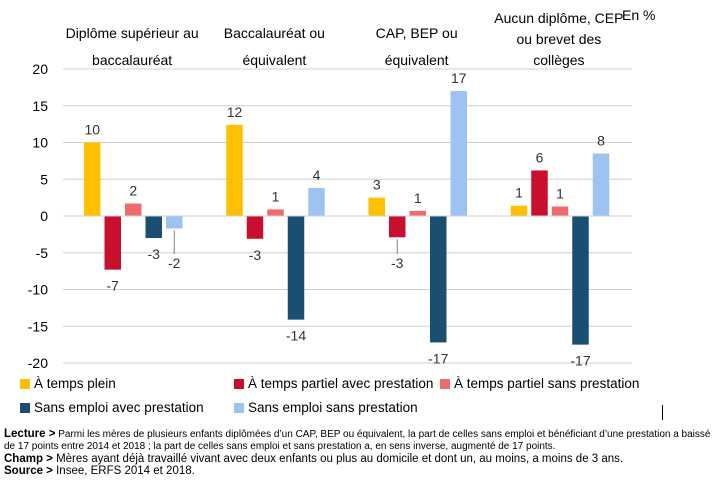  I want to click on legend-label: À temps partiel avec prestation, so click(341, 383).